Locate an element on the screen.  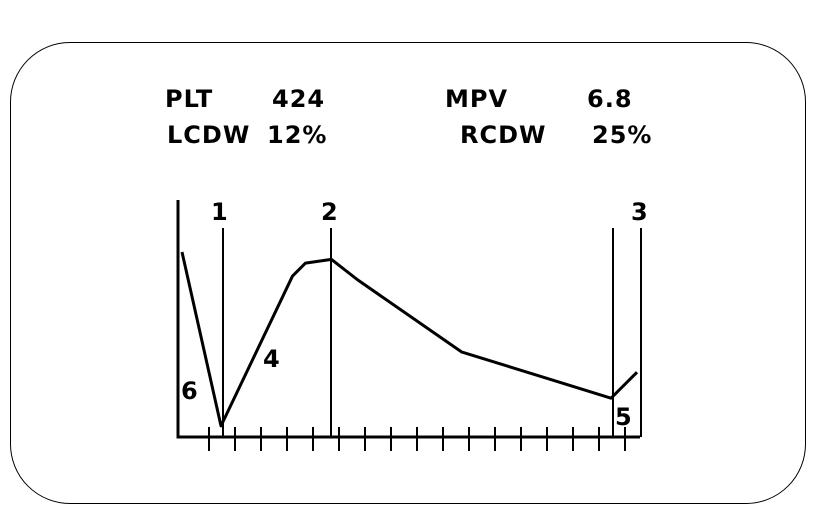
annotation: 4 is located at coordinates (272, 359).